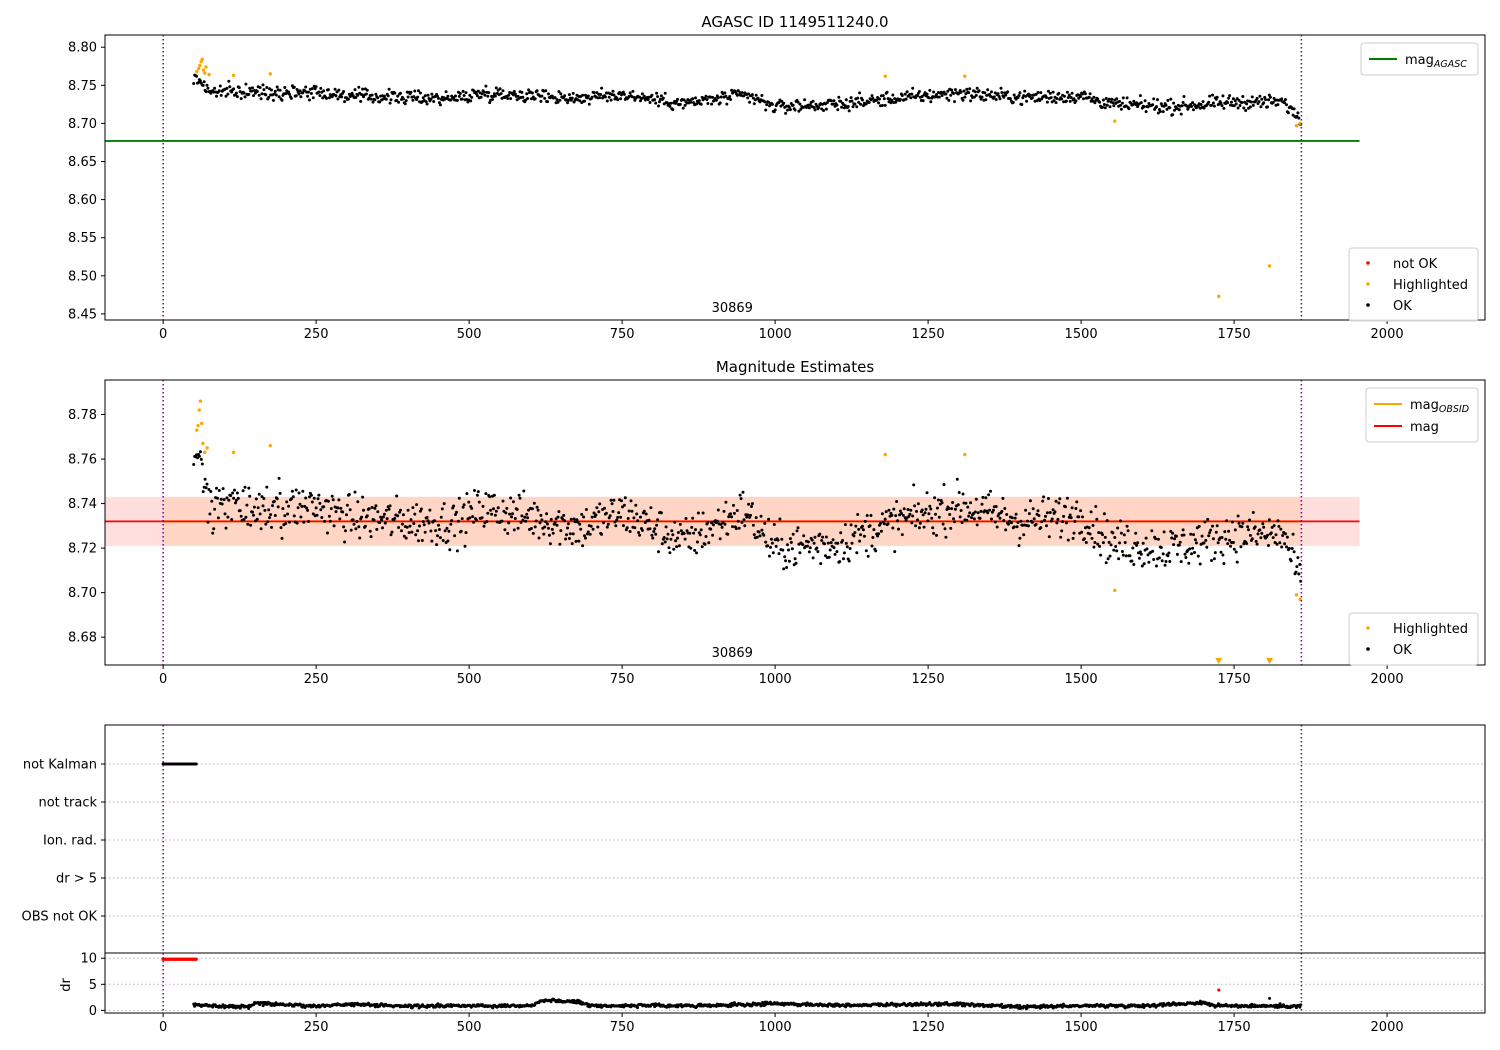 The width and height of the screenshot is (1500, 1050). Describe the element at coordinates (1402, 306) in the screenshot. I see `legend-markers-label: OK` at that location.